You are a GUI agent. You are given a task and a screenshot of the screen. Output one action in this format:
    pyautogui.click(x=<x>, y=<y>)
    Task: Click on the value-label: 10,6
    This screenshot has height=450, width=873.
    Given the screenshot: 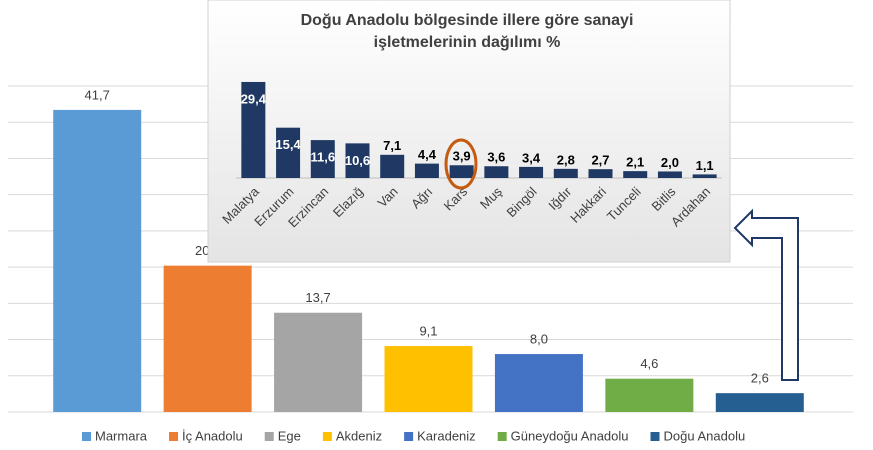 What is the action you would take?
    pyautogui.click(x=357, y=160)
    